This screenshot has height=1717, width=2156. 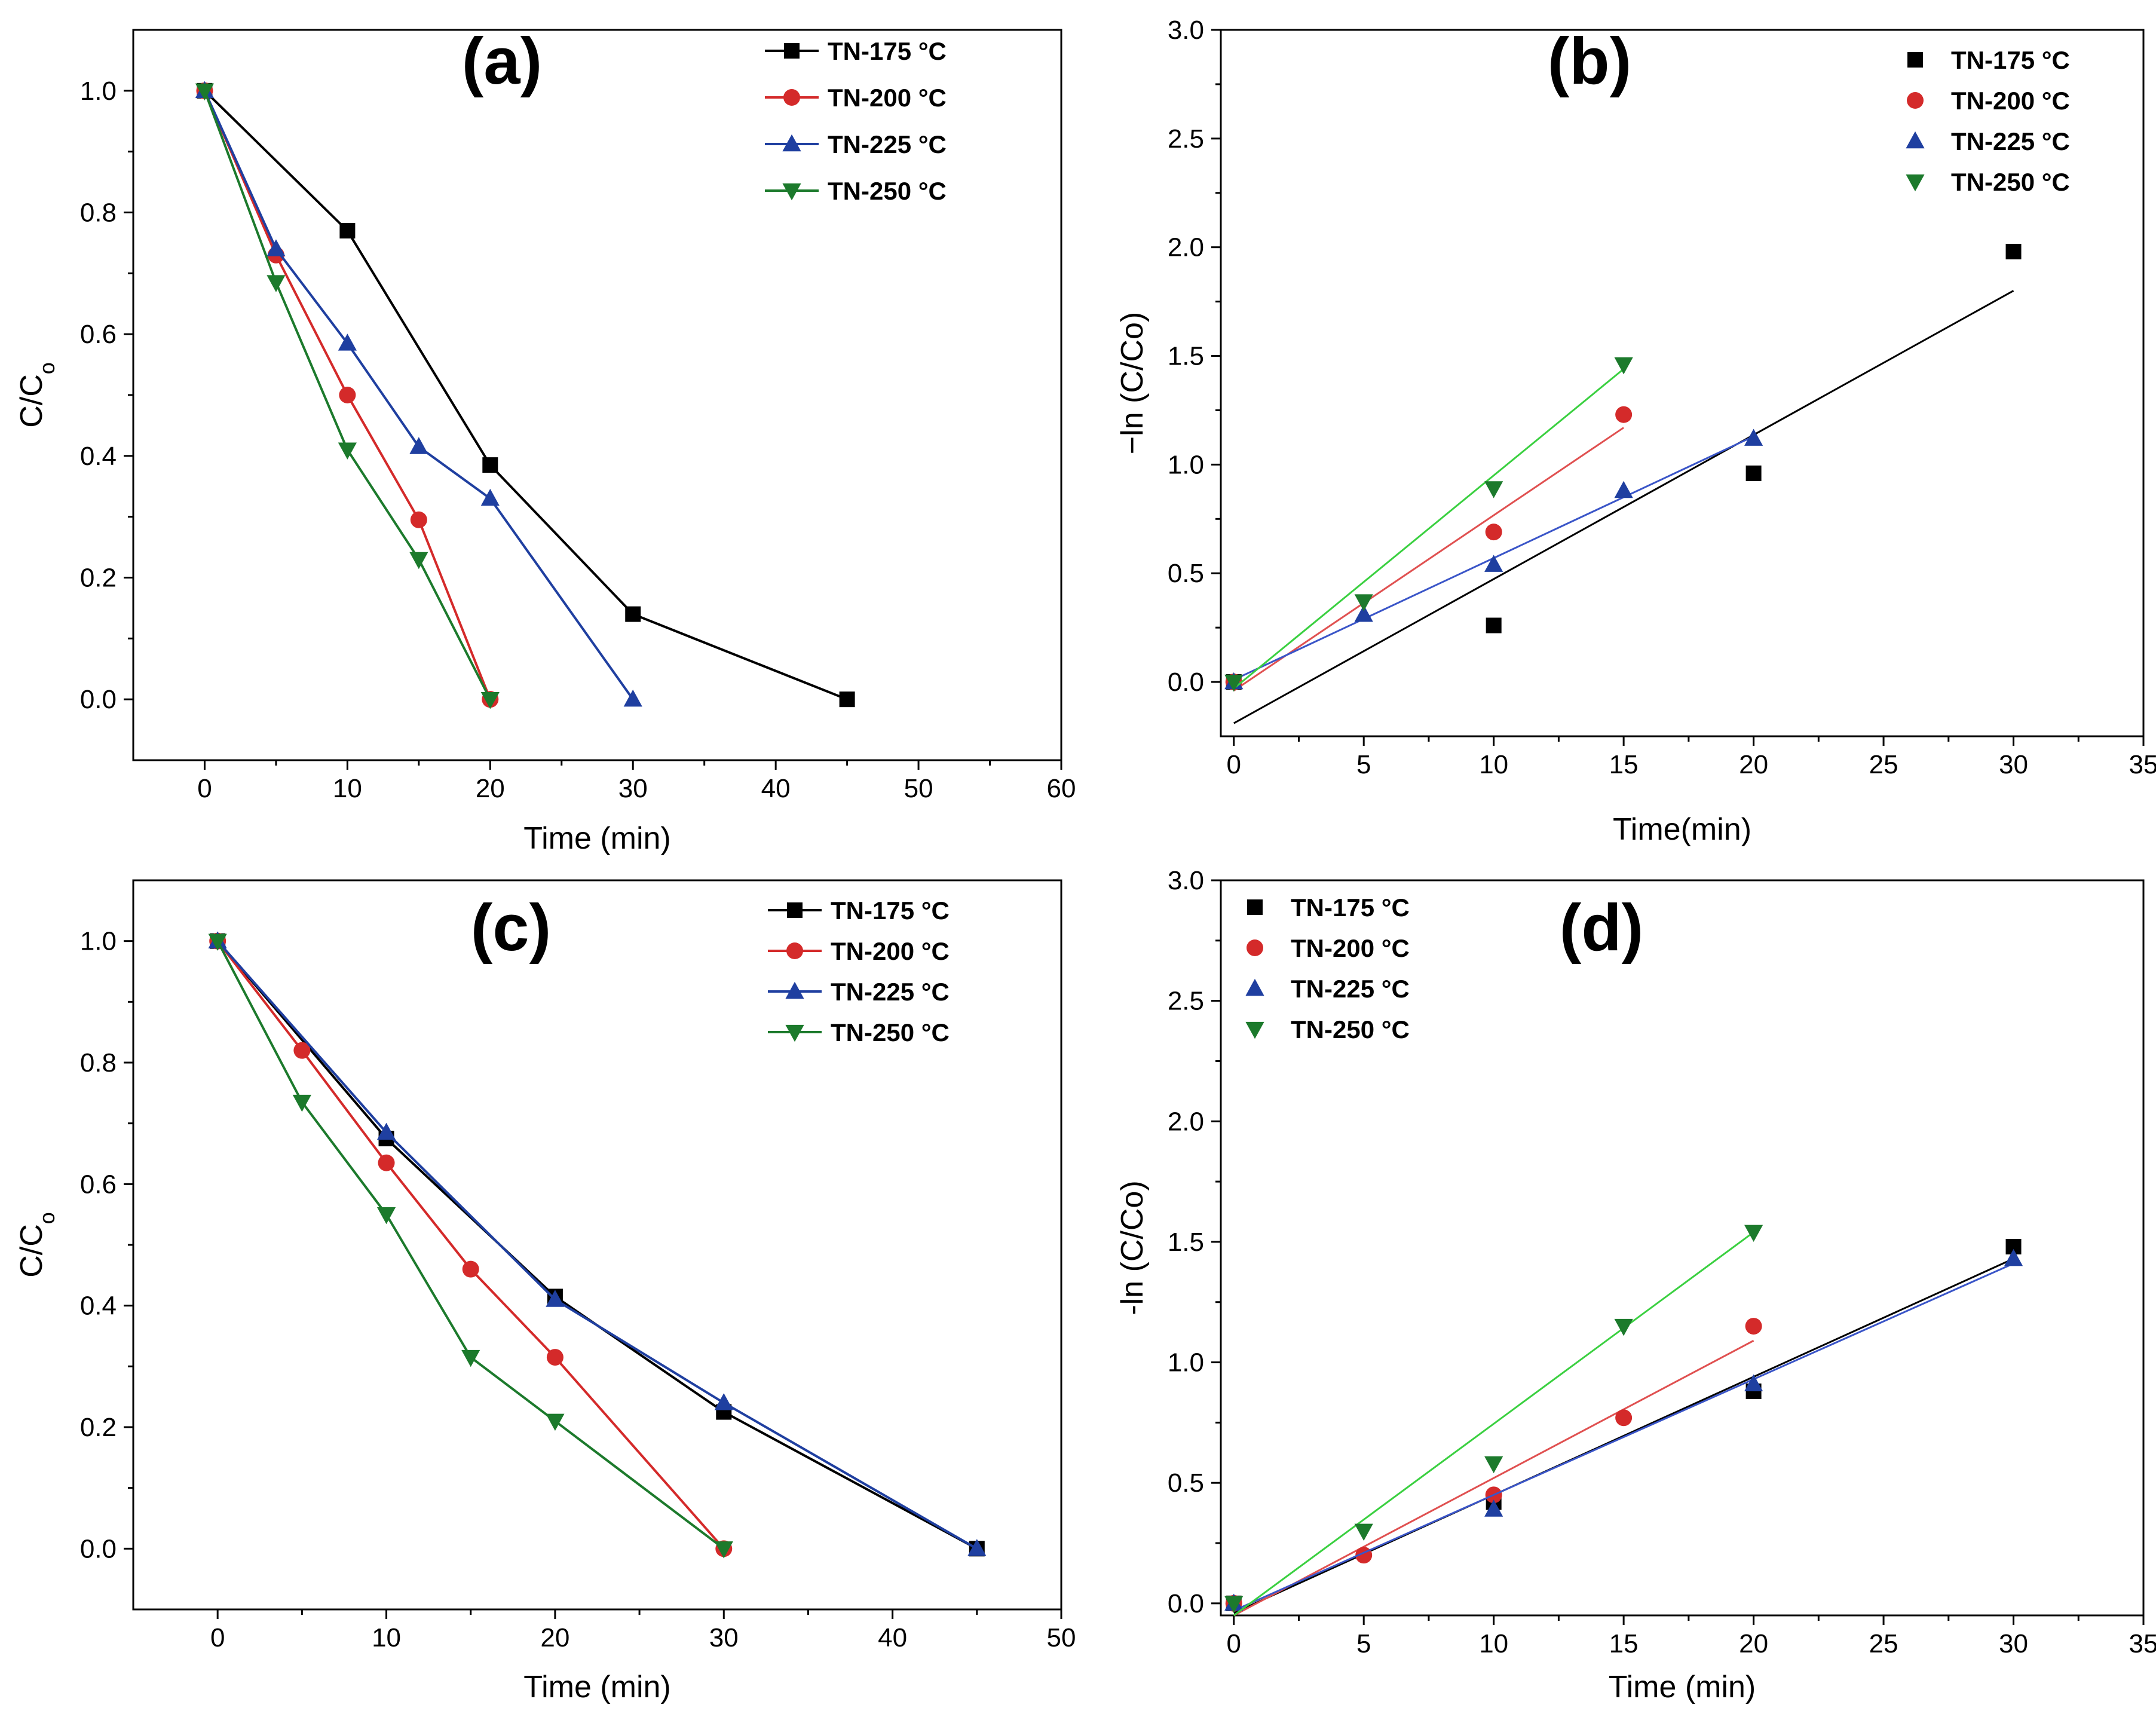 What do you see at coordinates (1061, 788) in the screenshot?
I see `x-tick-label: 60` at bounding box center [1061, 788].